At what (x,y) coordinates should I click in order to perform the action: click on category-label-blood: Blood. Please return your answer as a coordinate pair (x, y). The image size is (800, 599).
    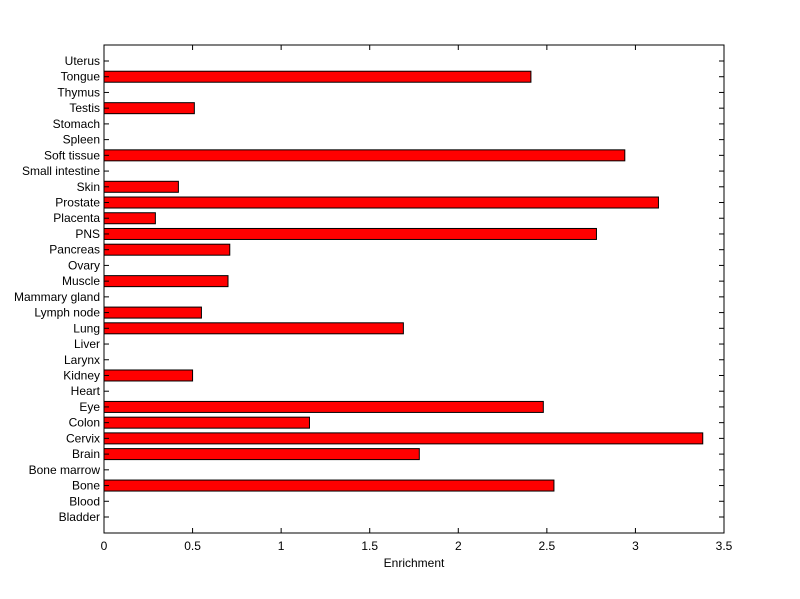
    Looking at the image, I should click on (84, 501).